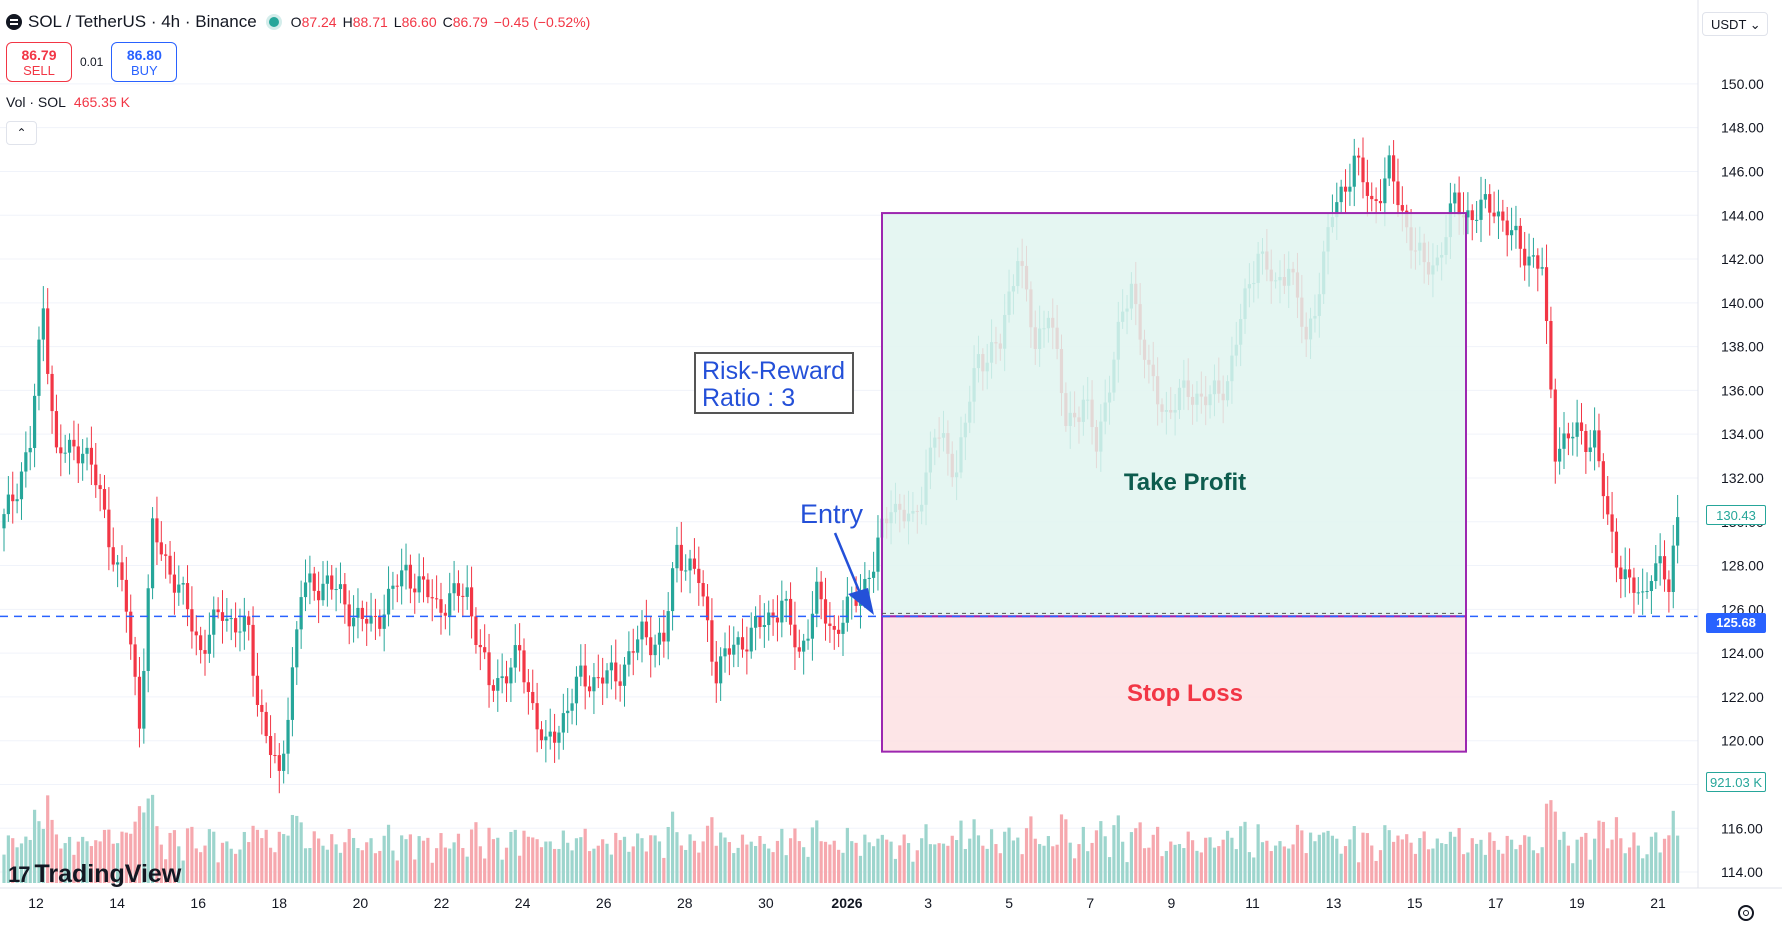 Image resolution: width=1782 pixels, height=933 pixels. What do you see at coordinates (92, 62) in the screenshot?
I see `trade-buttons: 86.79 SELL 0.01 86.80 BUY` at bounding box center [92, 62].